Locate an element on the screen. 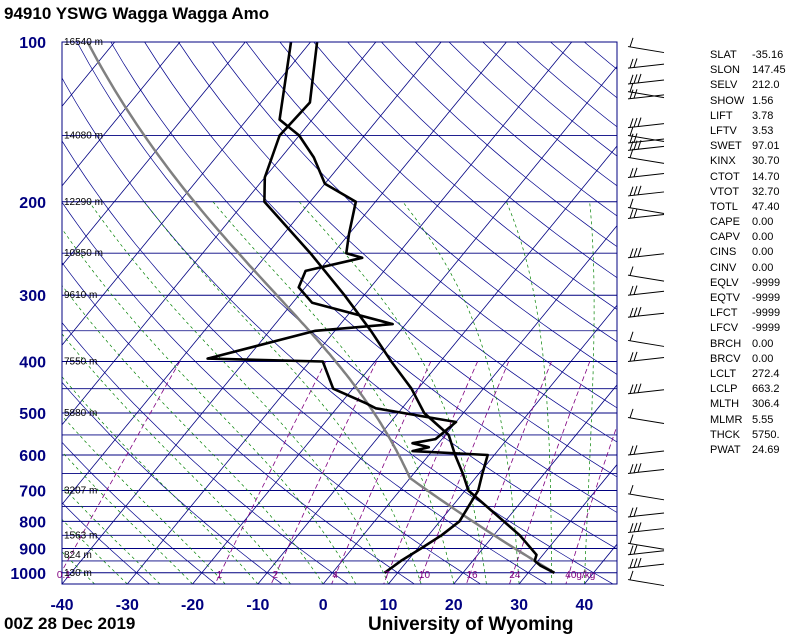 This screenshot has width=800, height=640. index-key: CAPV is located at coordinates (725, 237).